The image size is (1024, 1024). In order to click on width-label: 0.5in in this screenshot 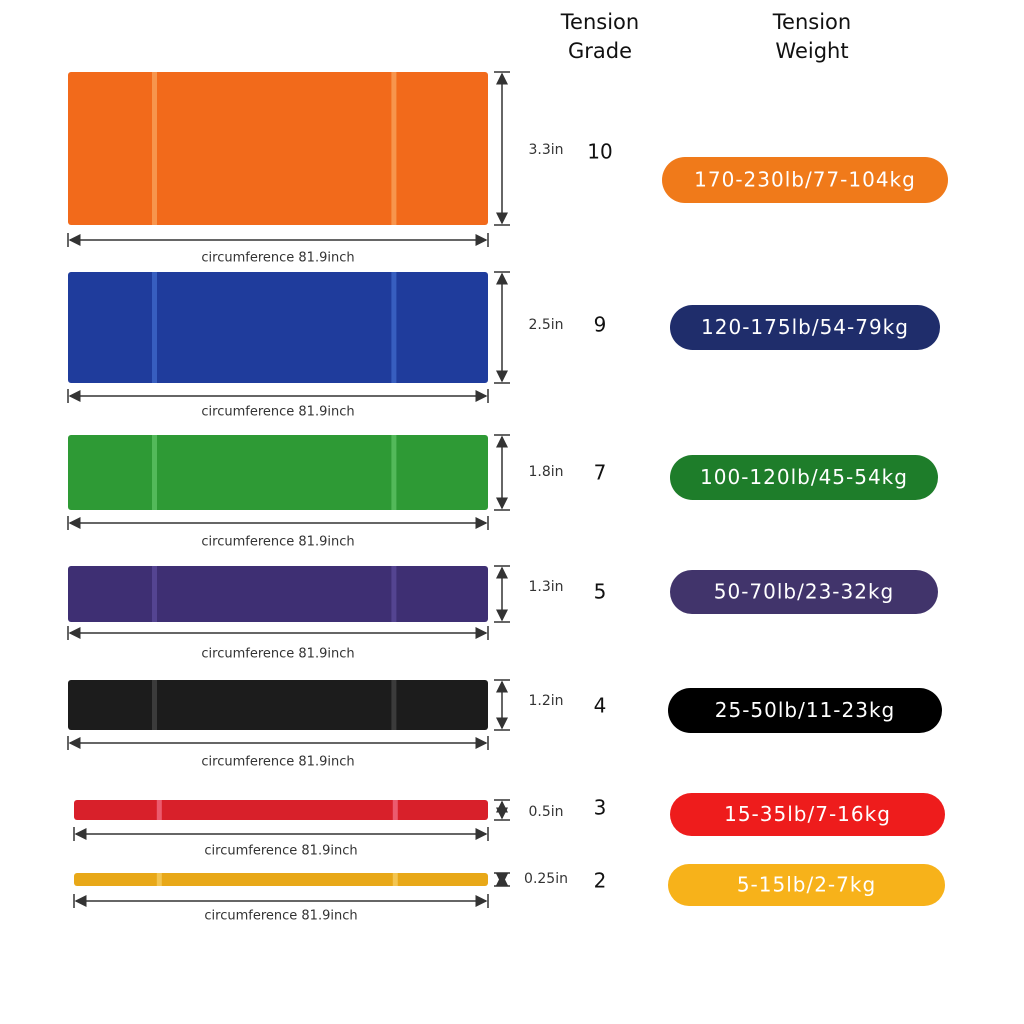, I will do `click(545, 812)`.